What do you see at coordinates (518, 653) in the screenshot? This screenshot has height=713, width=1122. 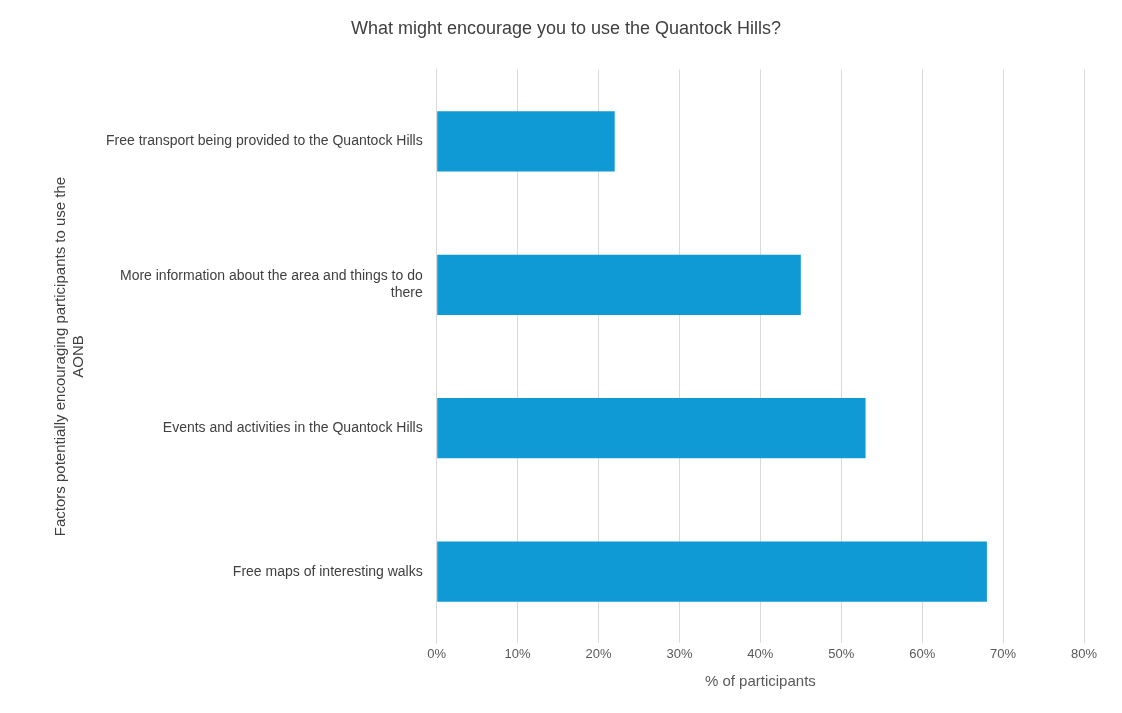 I see `x-tick-label: 10%` at bounding box center [518, 653].